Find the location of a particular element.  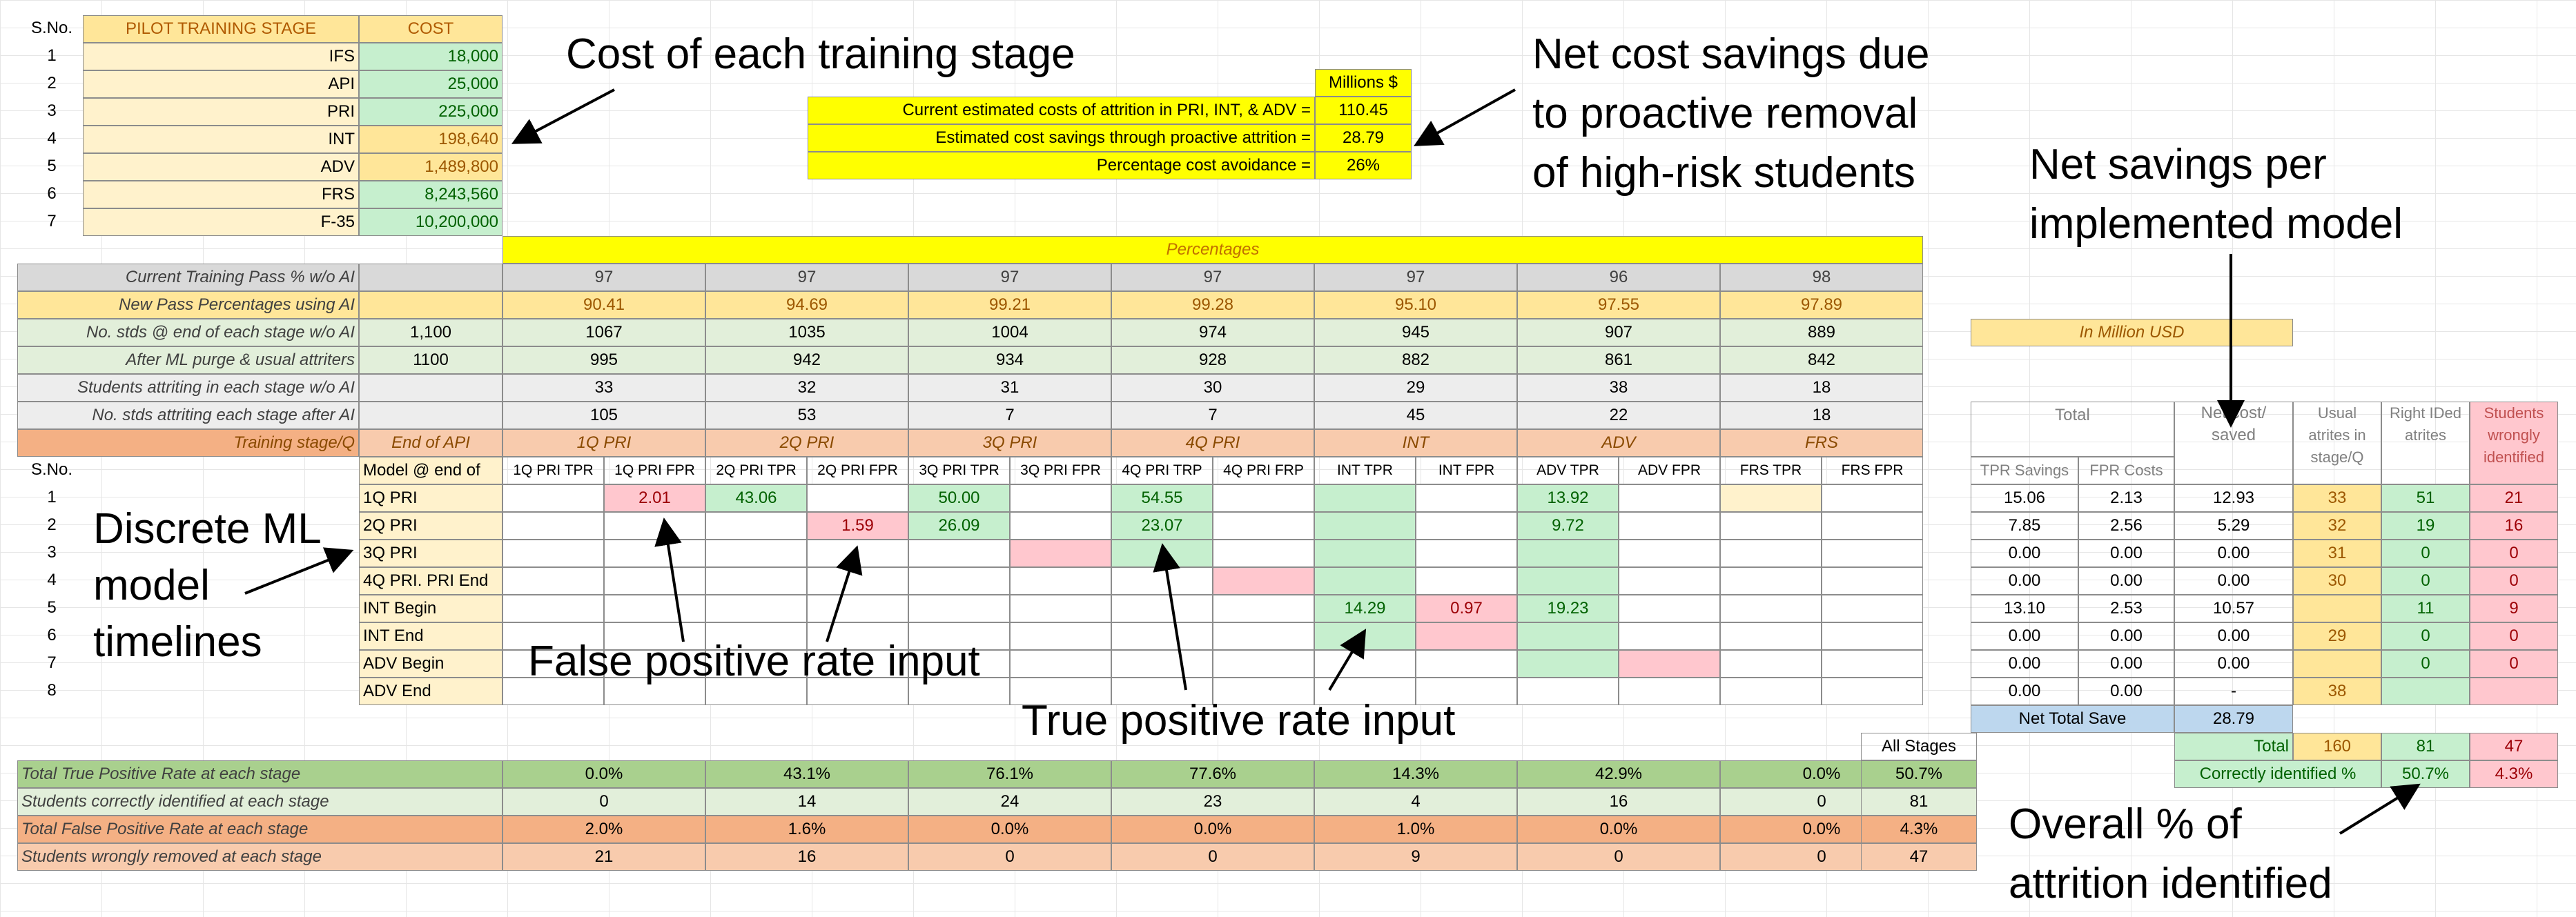

cost-cell: 25,000 is located at coordinates (431, 84).